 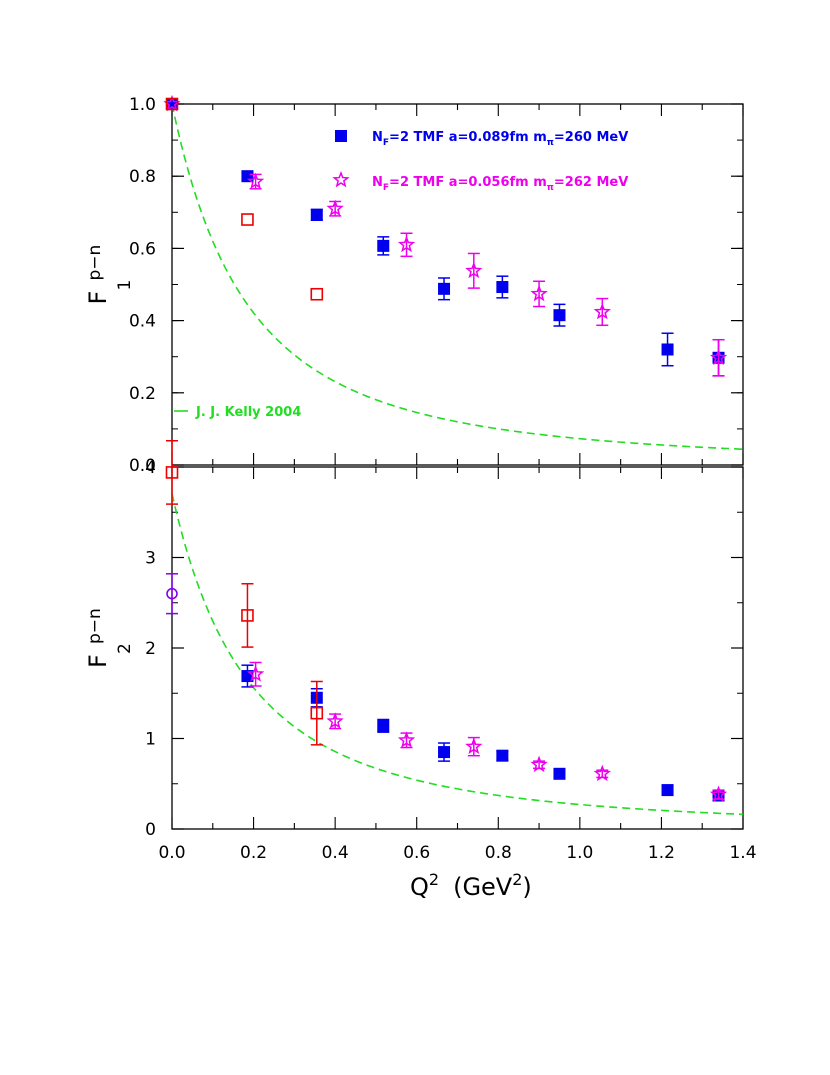 I want to click on y-axis-label-sub: 2, so click(x=125, y=648).